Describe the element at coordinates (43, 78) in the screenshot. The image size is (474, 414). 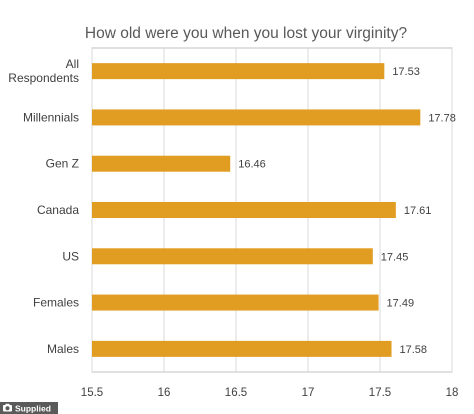
I see `category-label-line: Respondents` at that location.